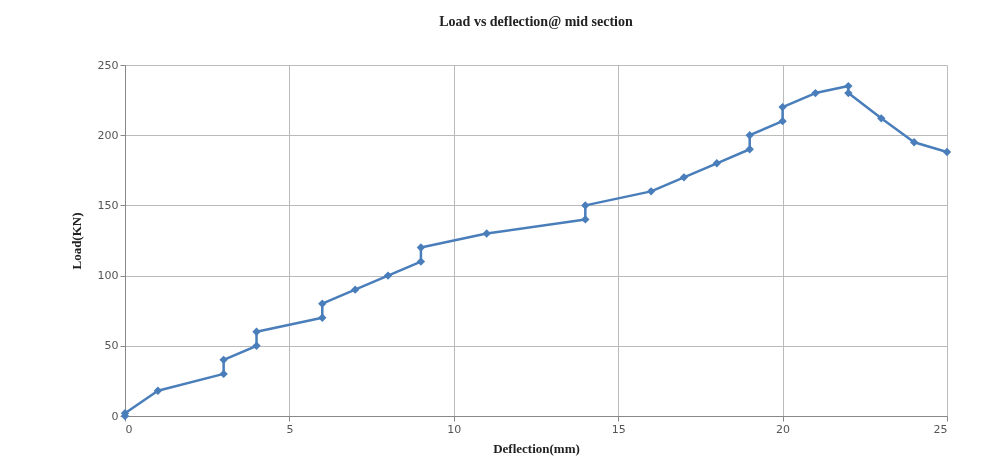  I want to click on y-tick-label: 250, so click(108, 65).